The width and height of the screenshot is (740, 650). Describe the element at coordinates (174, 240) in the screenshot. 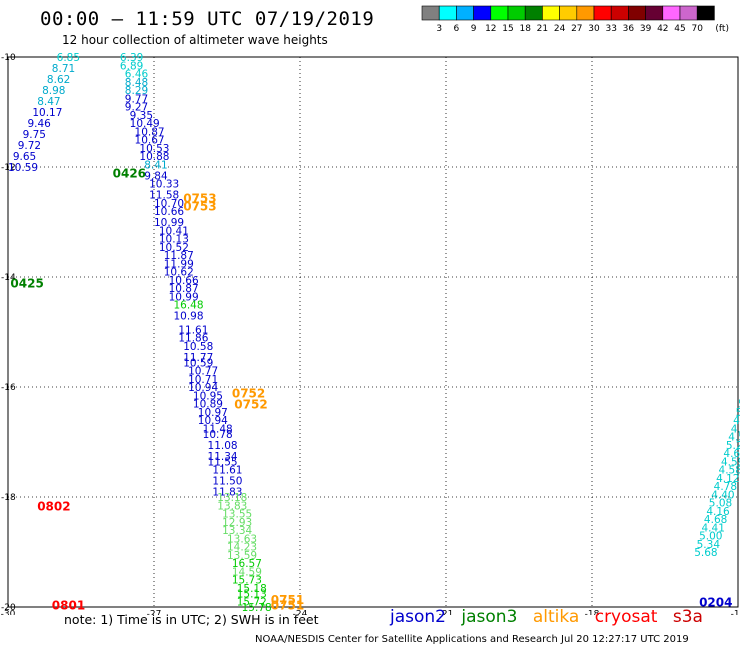

I see `swh-data-label: 10.13` at that location.